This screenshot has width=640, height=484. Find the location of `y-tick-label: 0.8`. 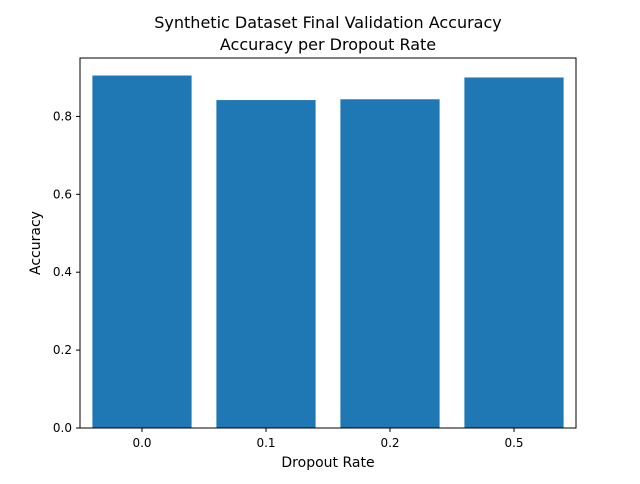

y-tick-label: 0.8 is located at coordinates (62, 116).